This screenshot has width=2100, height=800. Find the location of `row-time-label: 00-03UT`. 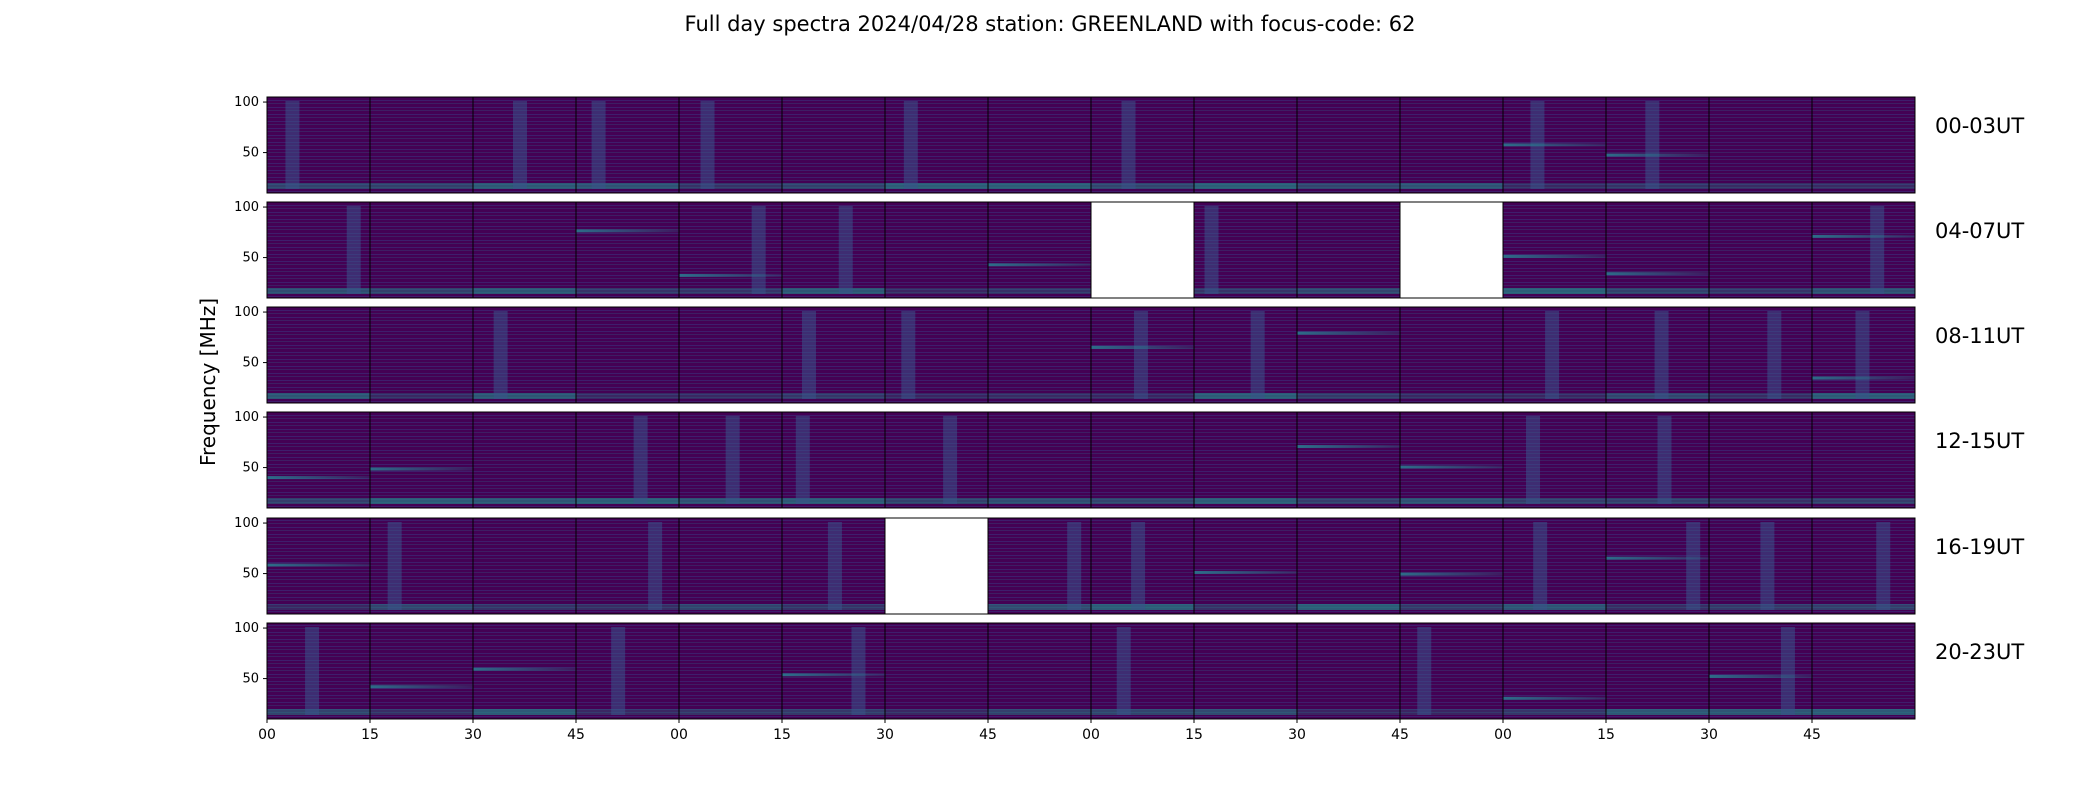

row-time-label: 00-03UT is located at coordinates (1979, 126).